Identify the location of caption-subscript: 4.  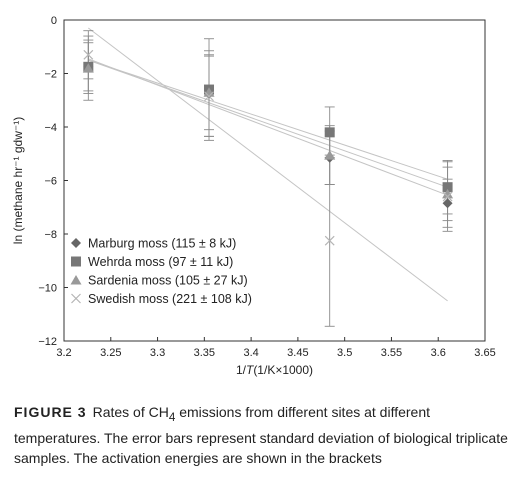
(172, 417).